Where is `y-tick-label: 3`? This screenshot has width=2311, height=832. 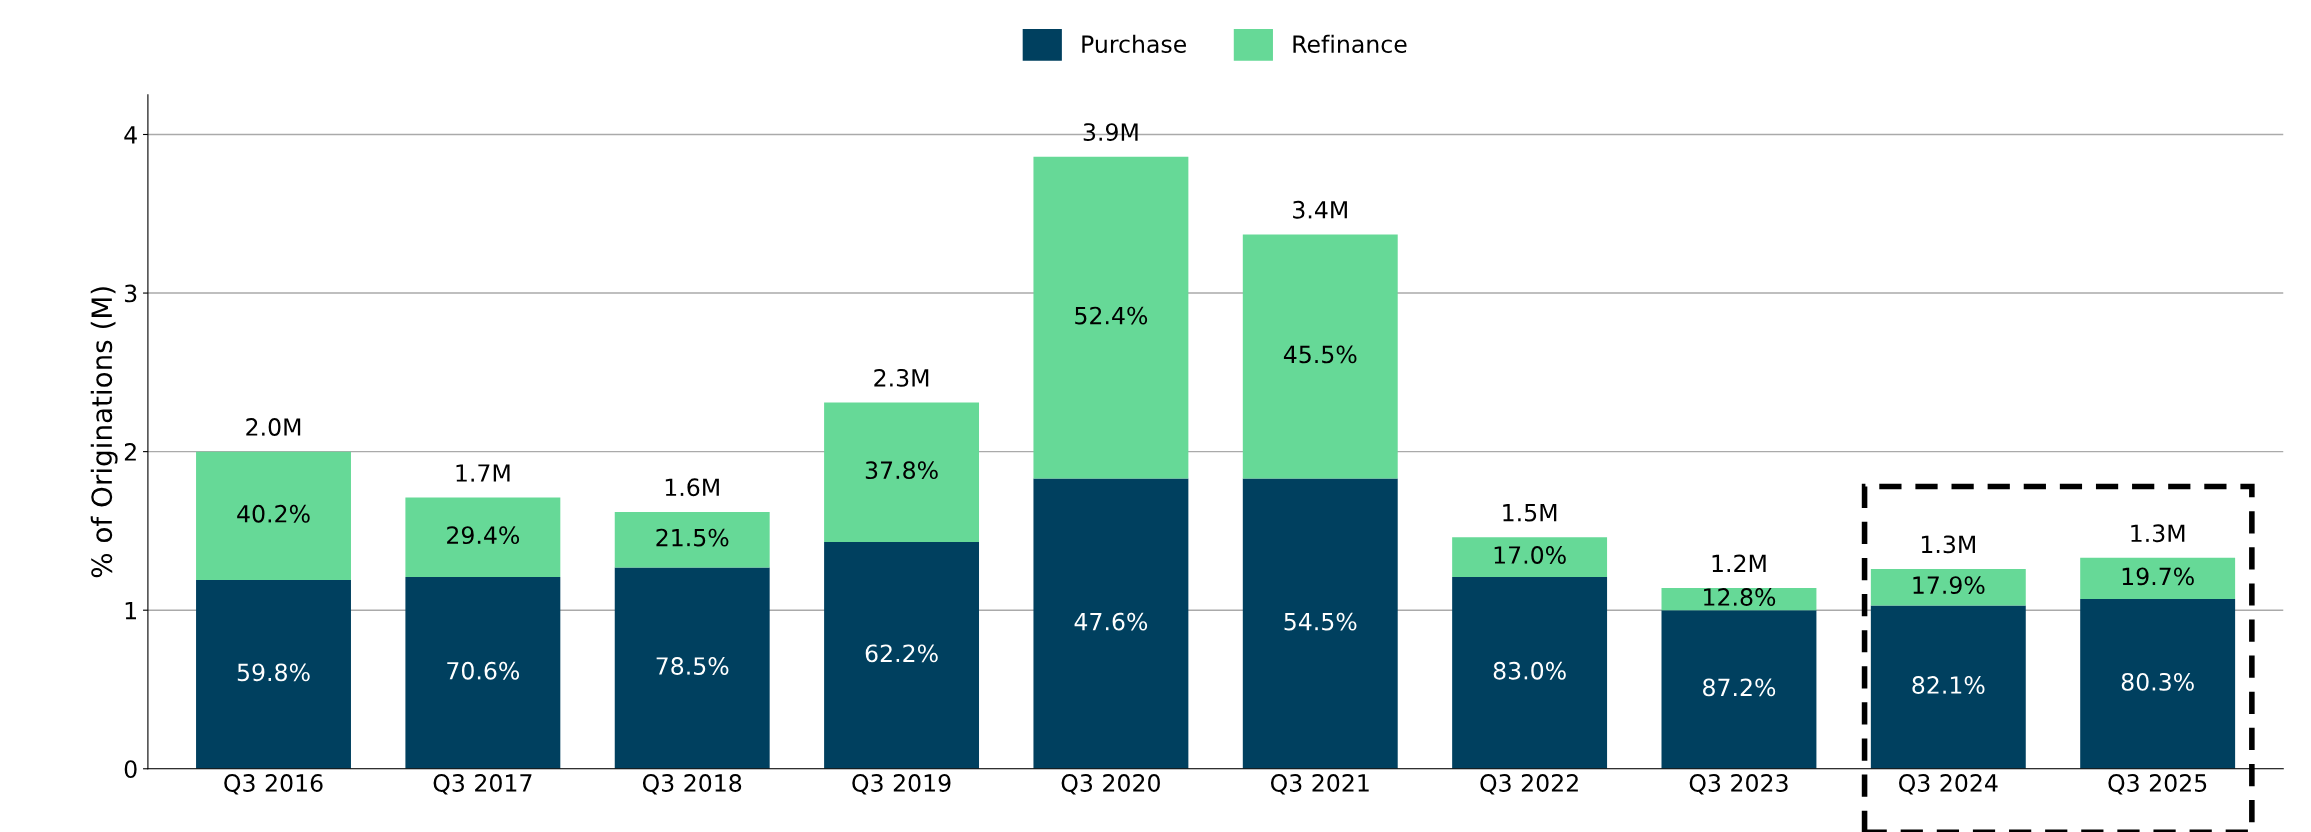 y-tick-label: 3 is located at coordinates (130, 293).